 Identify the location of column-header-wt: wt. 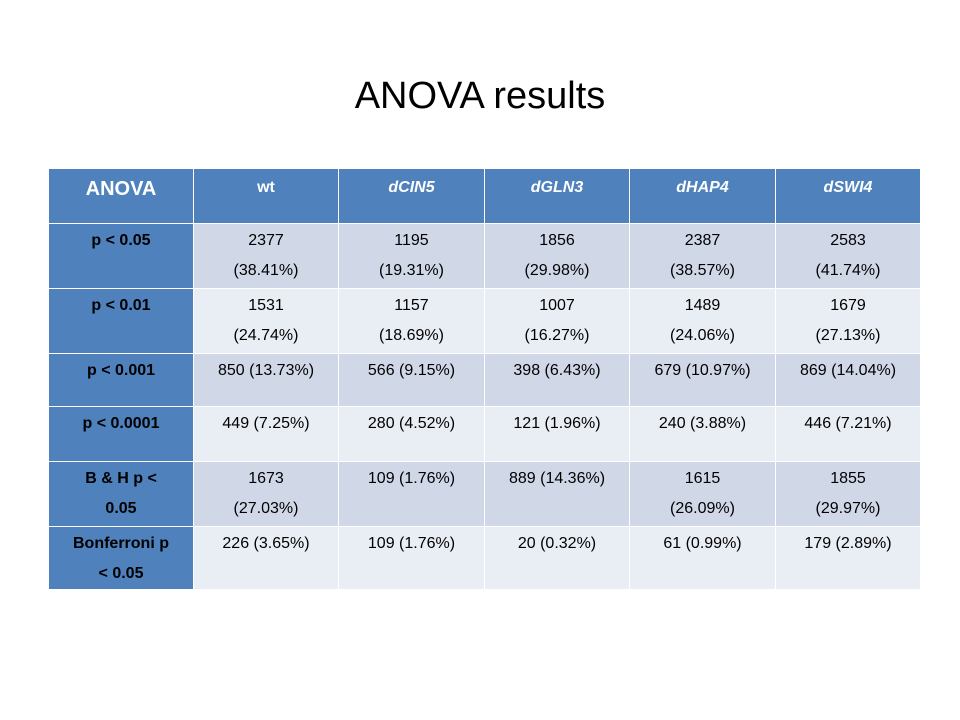
(266, 196).